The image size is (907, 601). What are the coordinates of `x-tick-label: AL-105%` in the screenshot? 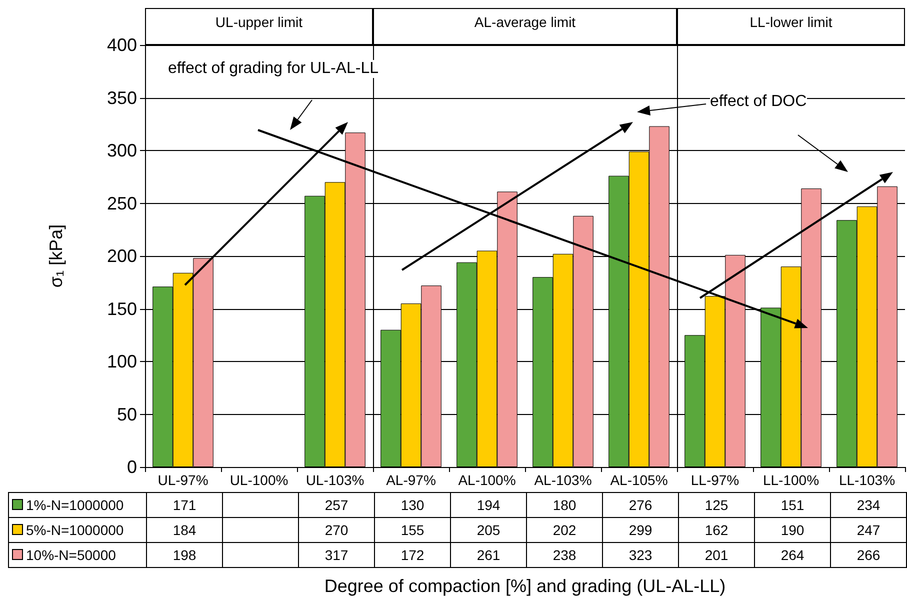 It's located at (639, 480).